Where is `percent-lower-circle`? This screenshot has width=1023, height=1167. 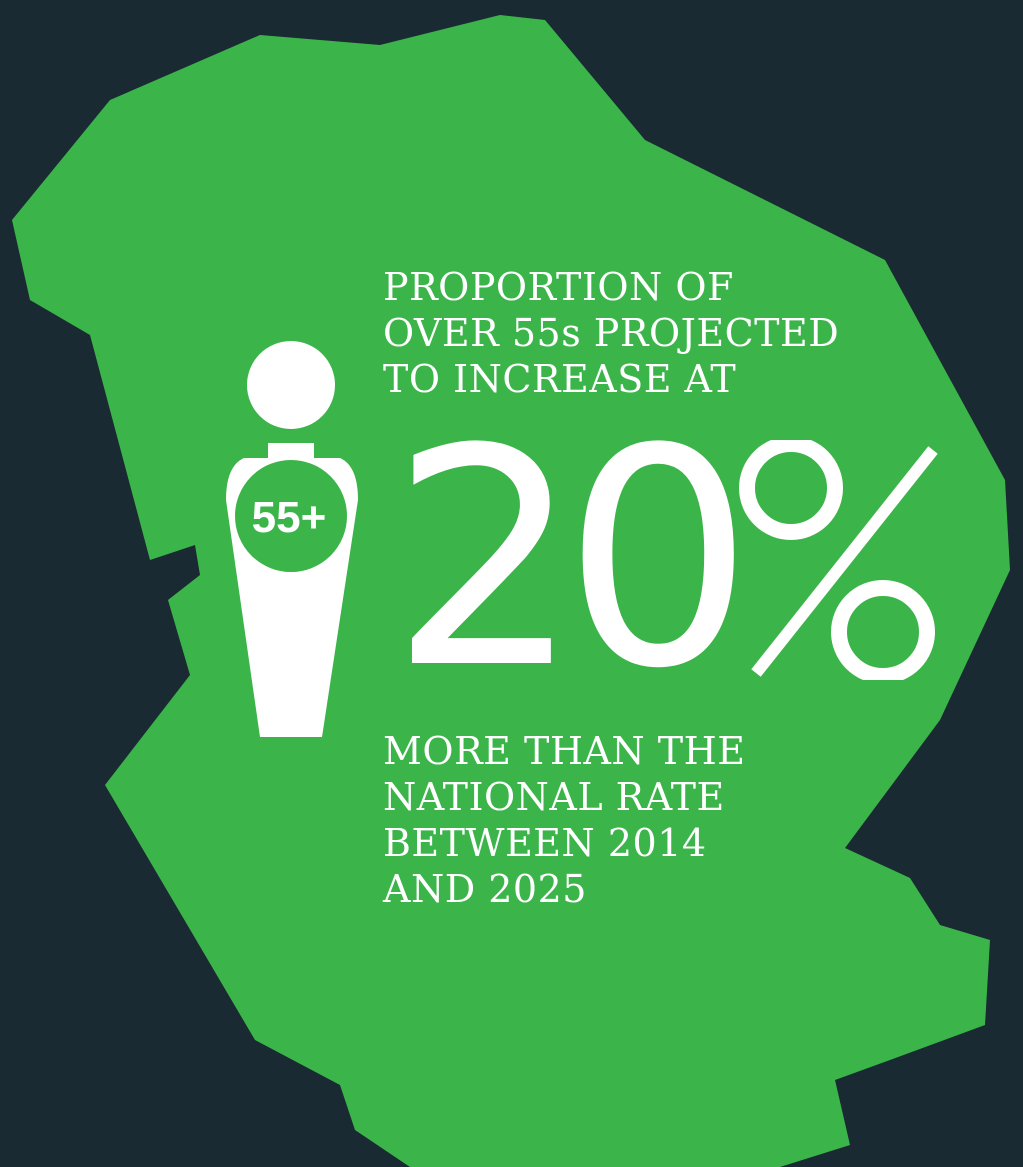
percent-lower-circle is located at coordinates (883, 630).